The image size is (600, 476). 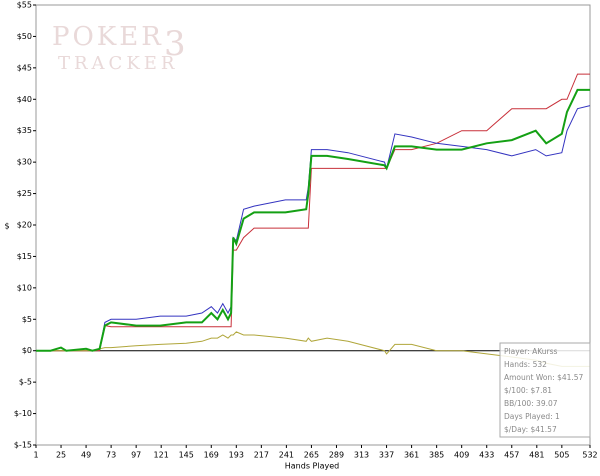 What do you see at coordinates (313, 349) in the screenshot?
I see `series-line` at bounding box center [313, 349].